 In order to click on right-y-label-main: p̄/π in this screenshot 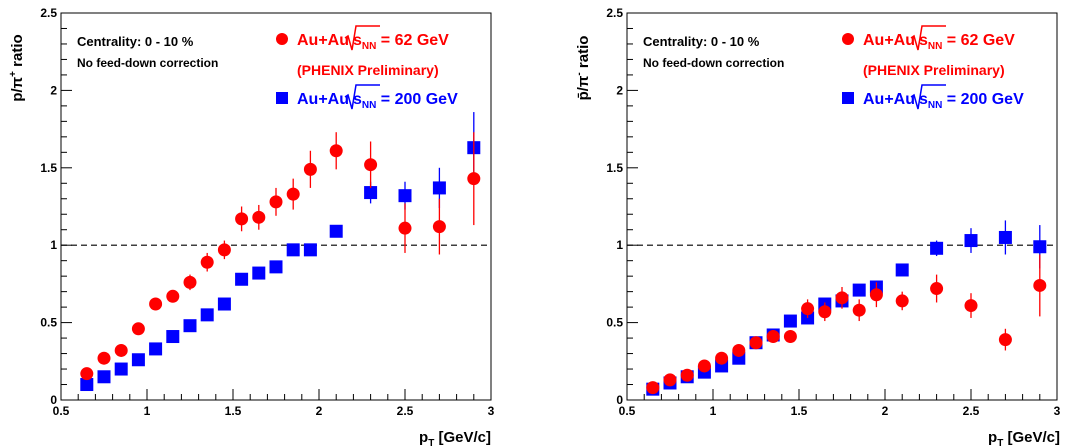, I will do `click(583, 87)`.